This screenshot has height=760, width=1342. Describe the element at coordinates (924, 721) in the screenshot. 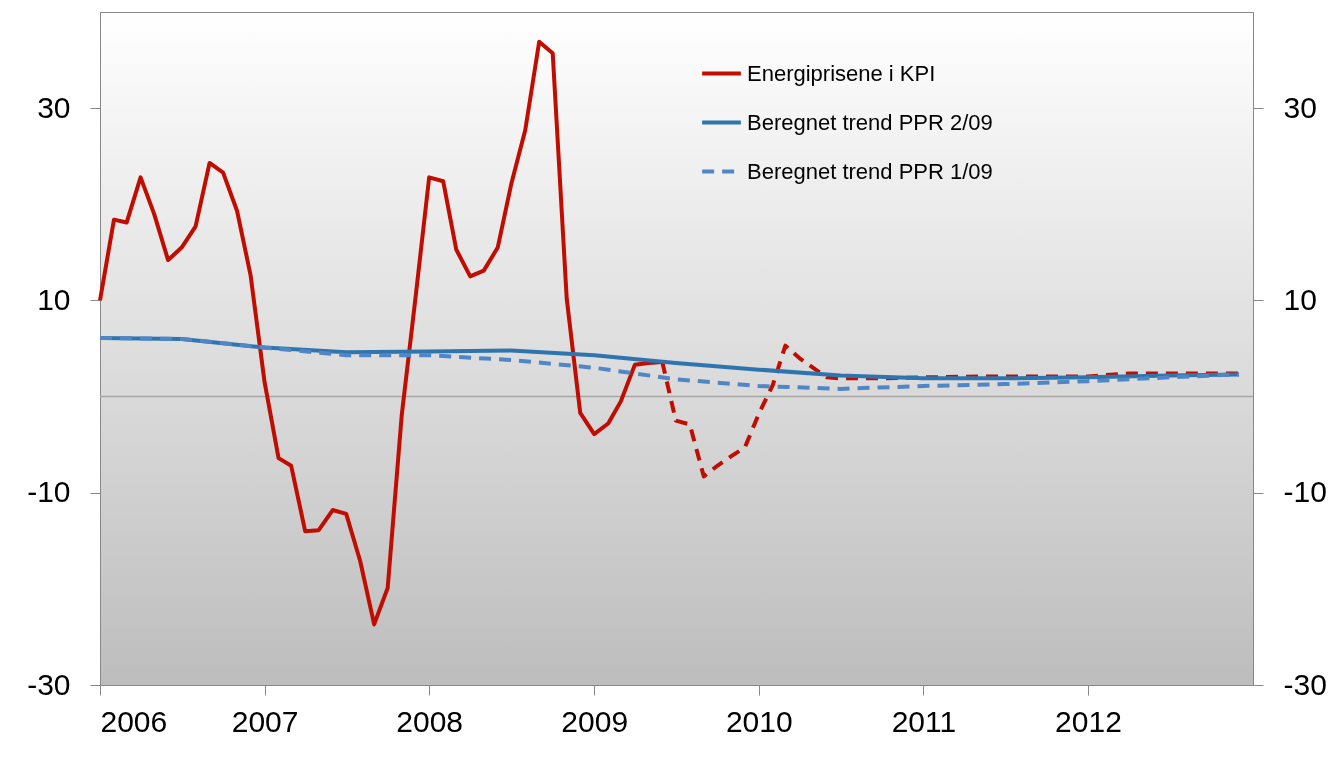

I see `x-tick-label: 2011` at that location.